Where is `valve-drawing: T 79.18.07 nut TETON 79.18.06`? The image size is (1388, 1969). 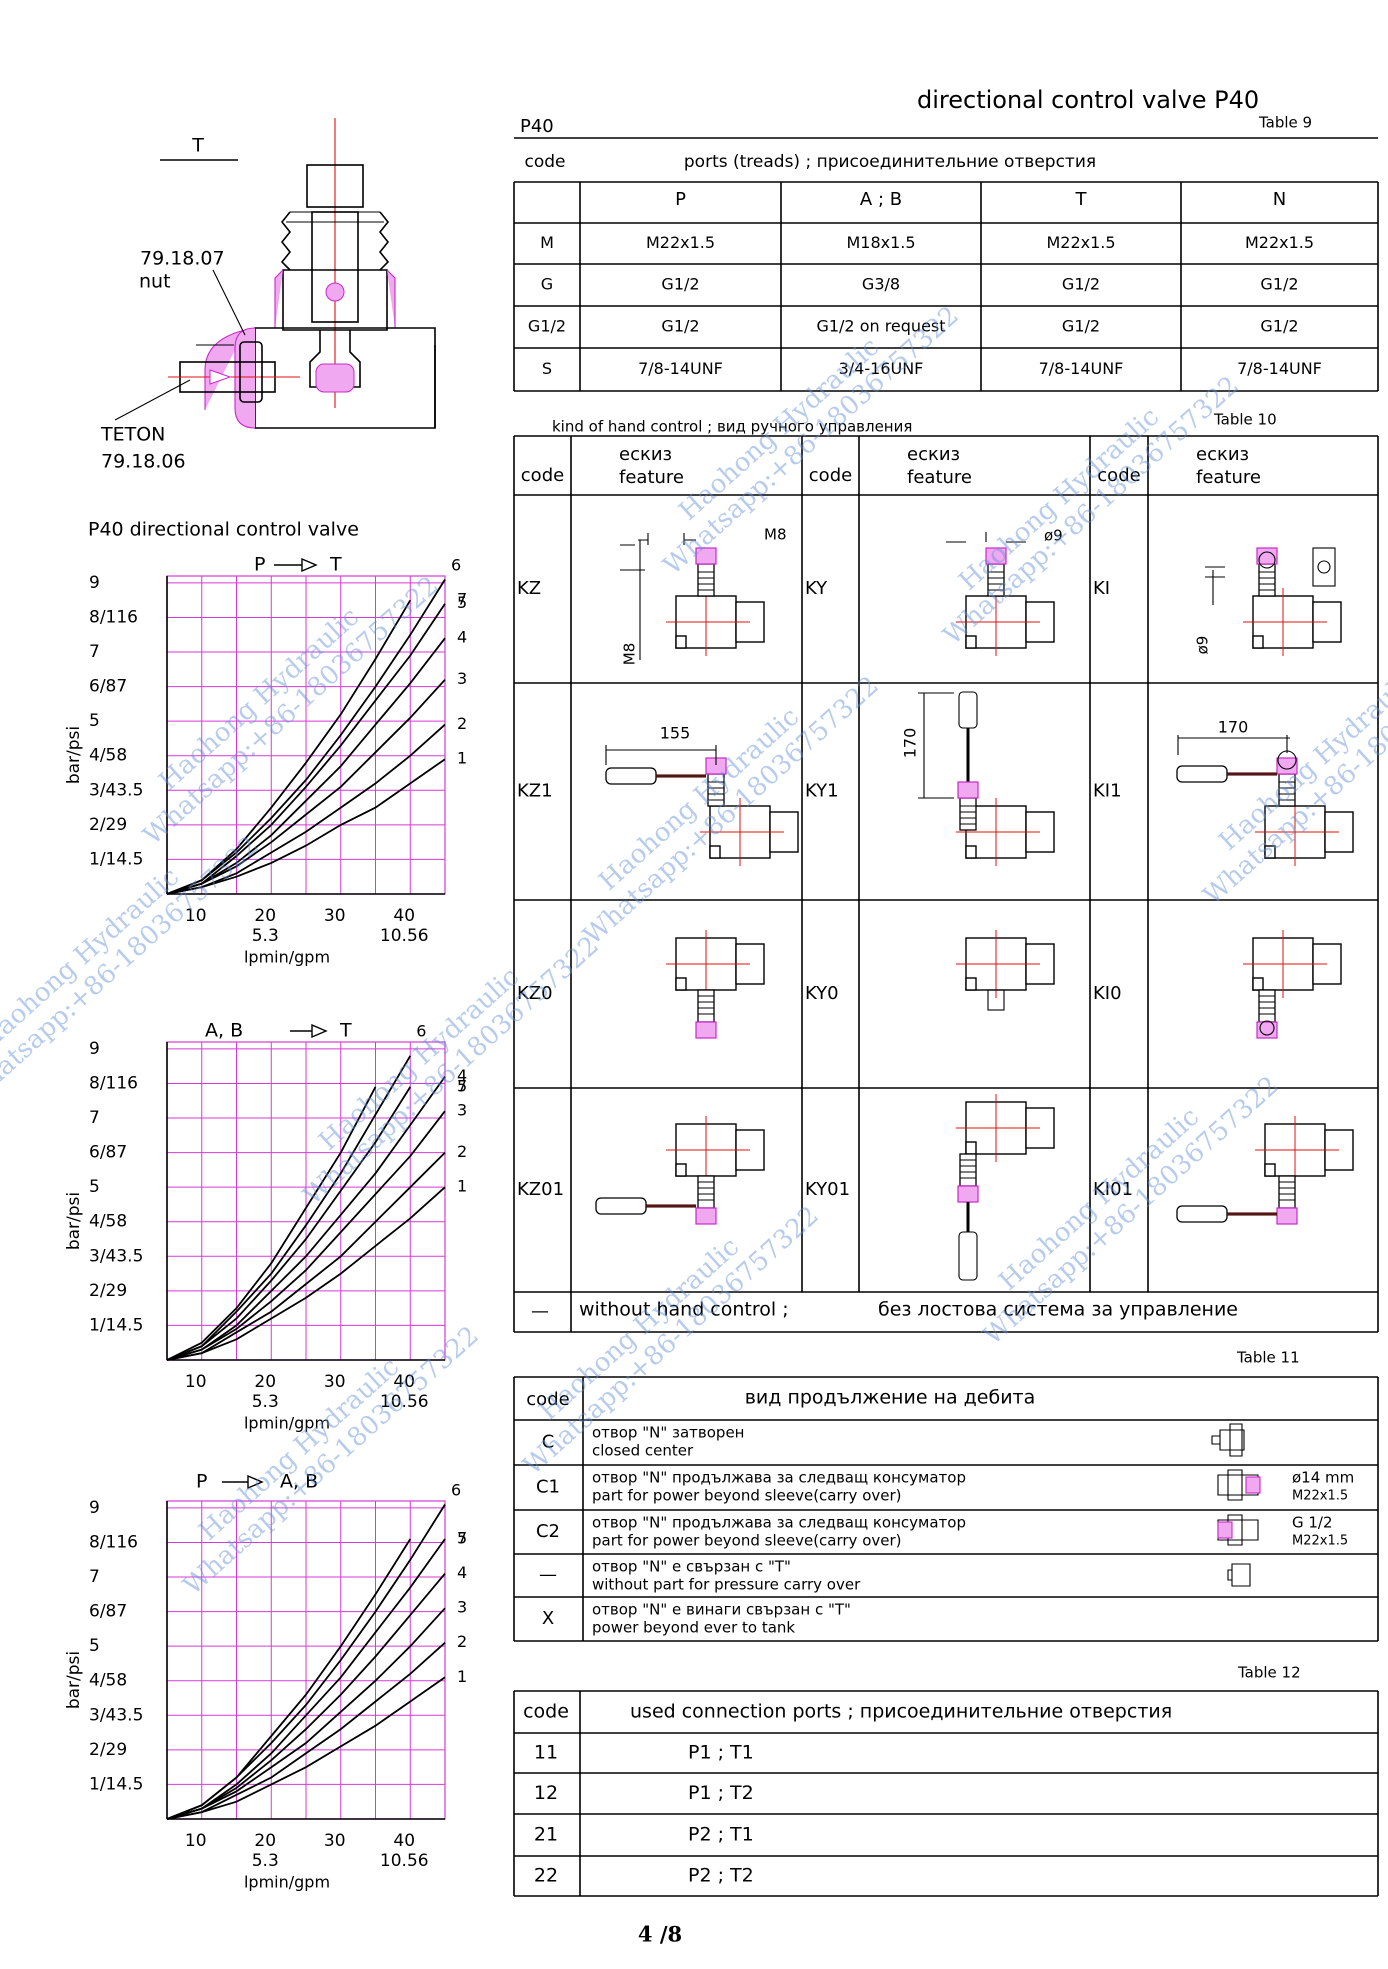
valve-drawing: T 79.18.07 nut TETON 79.18.06 is located at coordinates (268, 295).